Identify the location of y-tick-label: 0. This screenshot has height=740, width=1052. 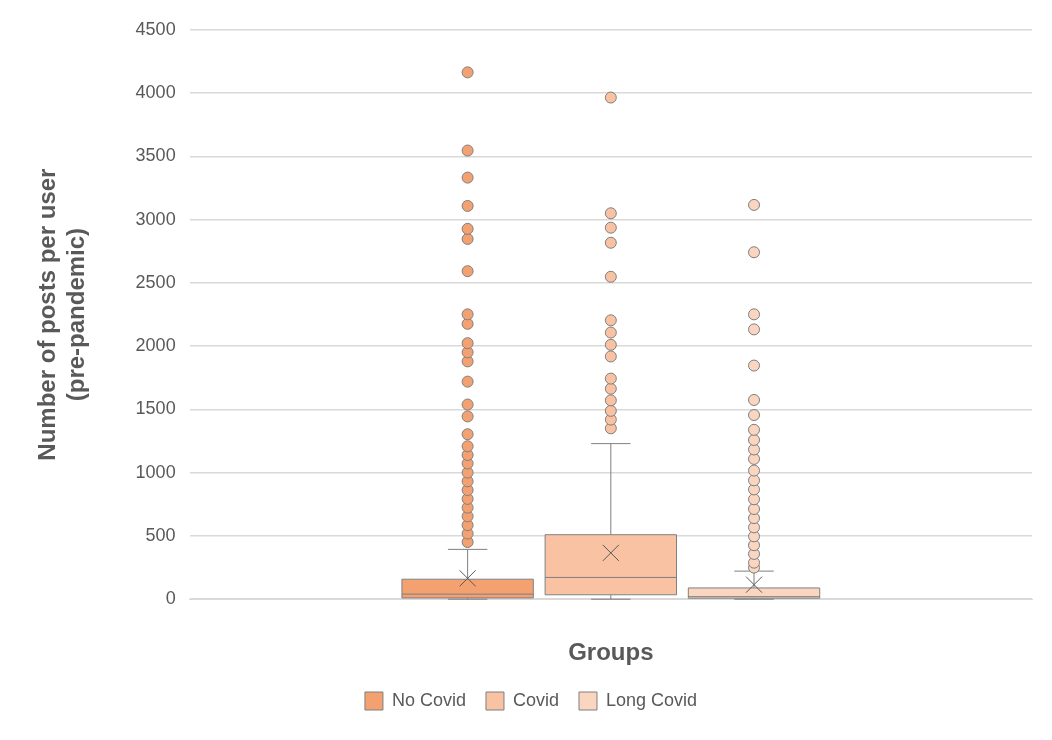
(170, 598).